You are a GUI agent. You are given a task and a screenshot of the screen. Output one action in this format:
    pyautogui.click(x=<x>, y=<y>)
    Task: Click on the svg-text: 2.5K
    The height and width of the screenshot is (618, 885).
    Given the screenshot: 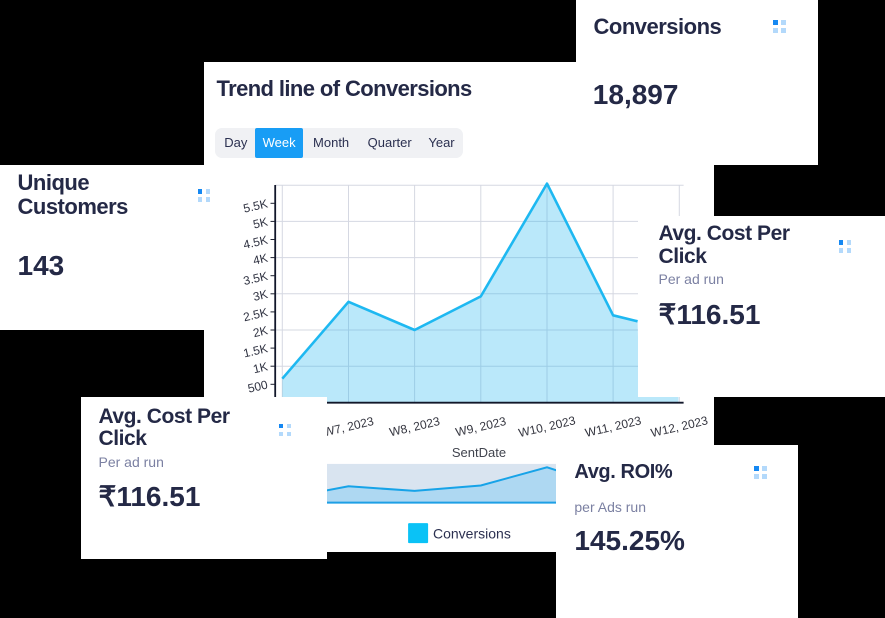 What is the action you would take?
    pyautogui.click(x=255, y=314)
    